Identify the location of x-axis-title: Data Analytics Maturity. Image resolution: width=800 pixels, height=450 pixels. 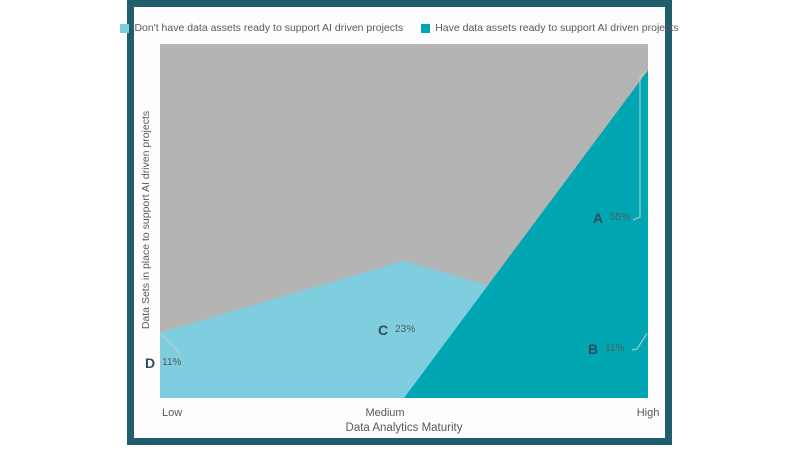
(404, 428).